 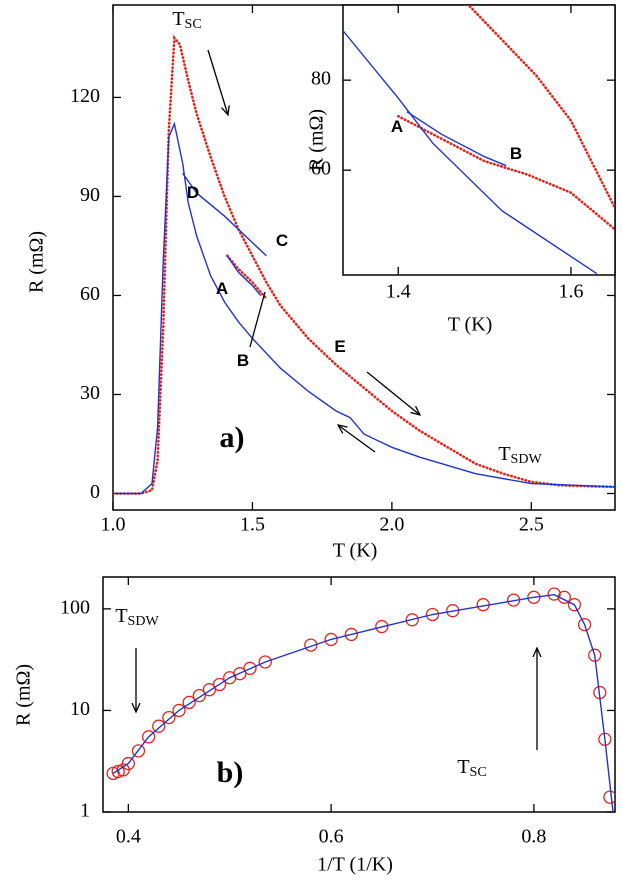 What do you see at coordinates (321, 79) in the screenshot?
I see `y-tick-label: 80` at bounding box center [321, 79].